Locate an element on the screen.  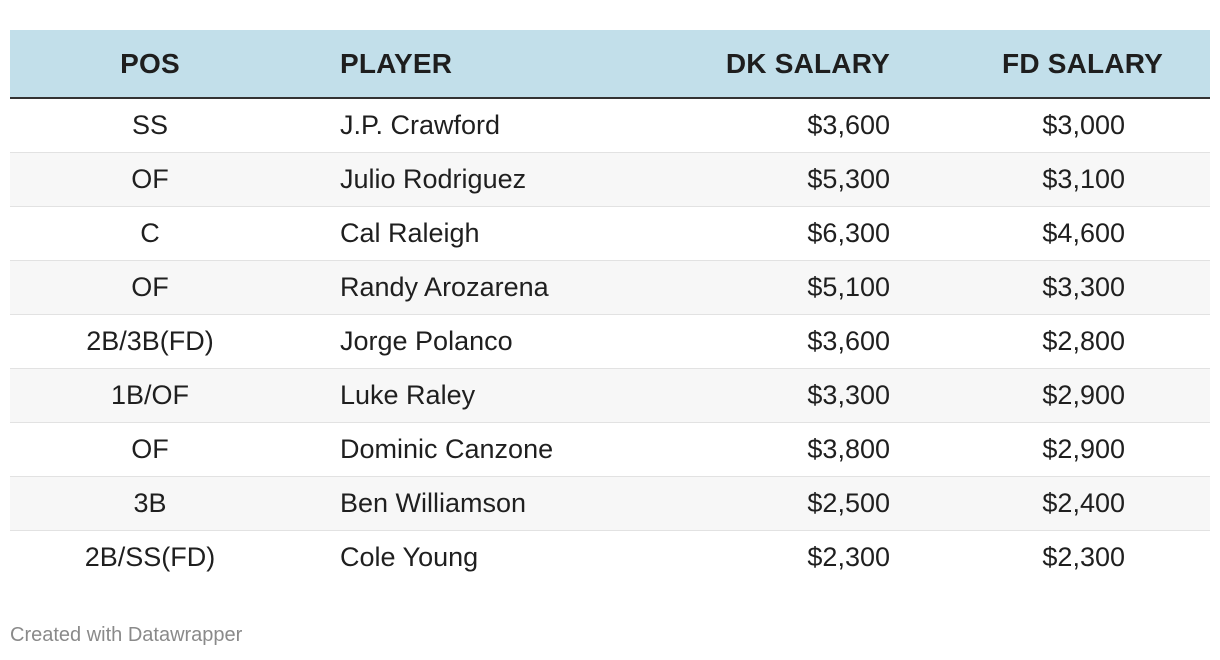
header-row: POS PLAYER DK SALARY FD SALARY is located at coordinates (610, 64).